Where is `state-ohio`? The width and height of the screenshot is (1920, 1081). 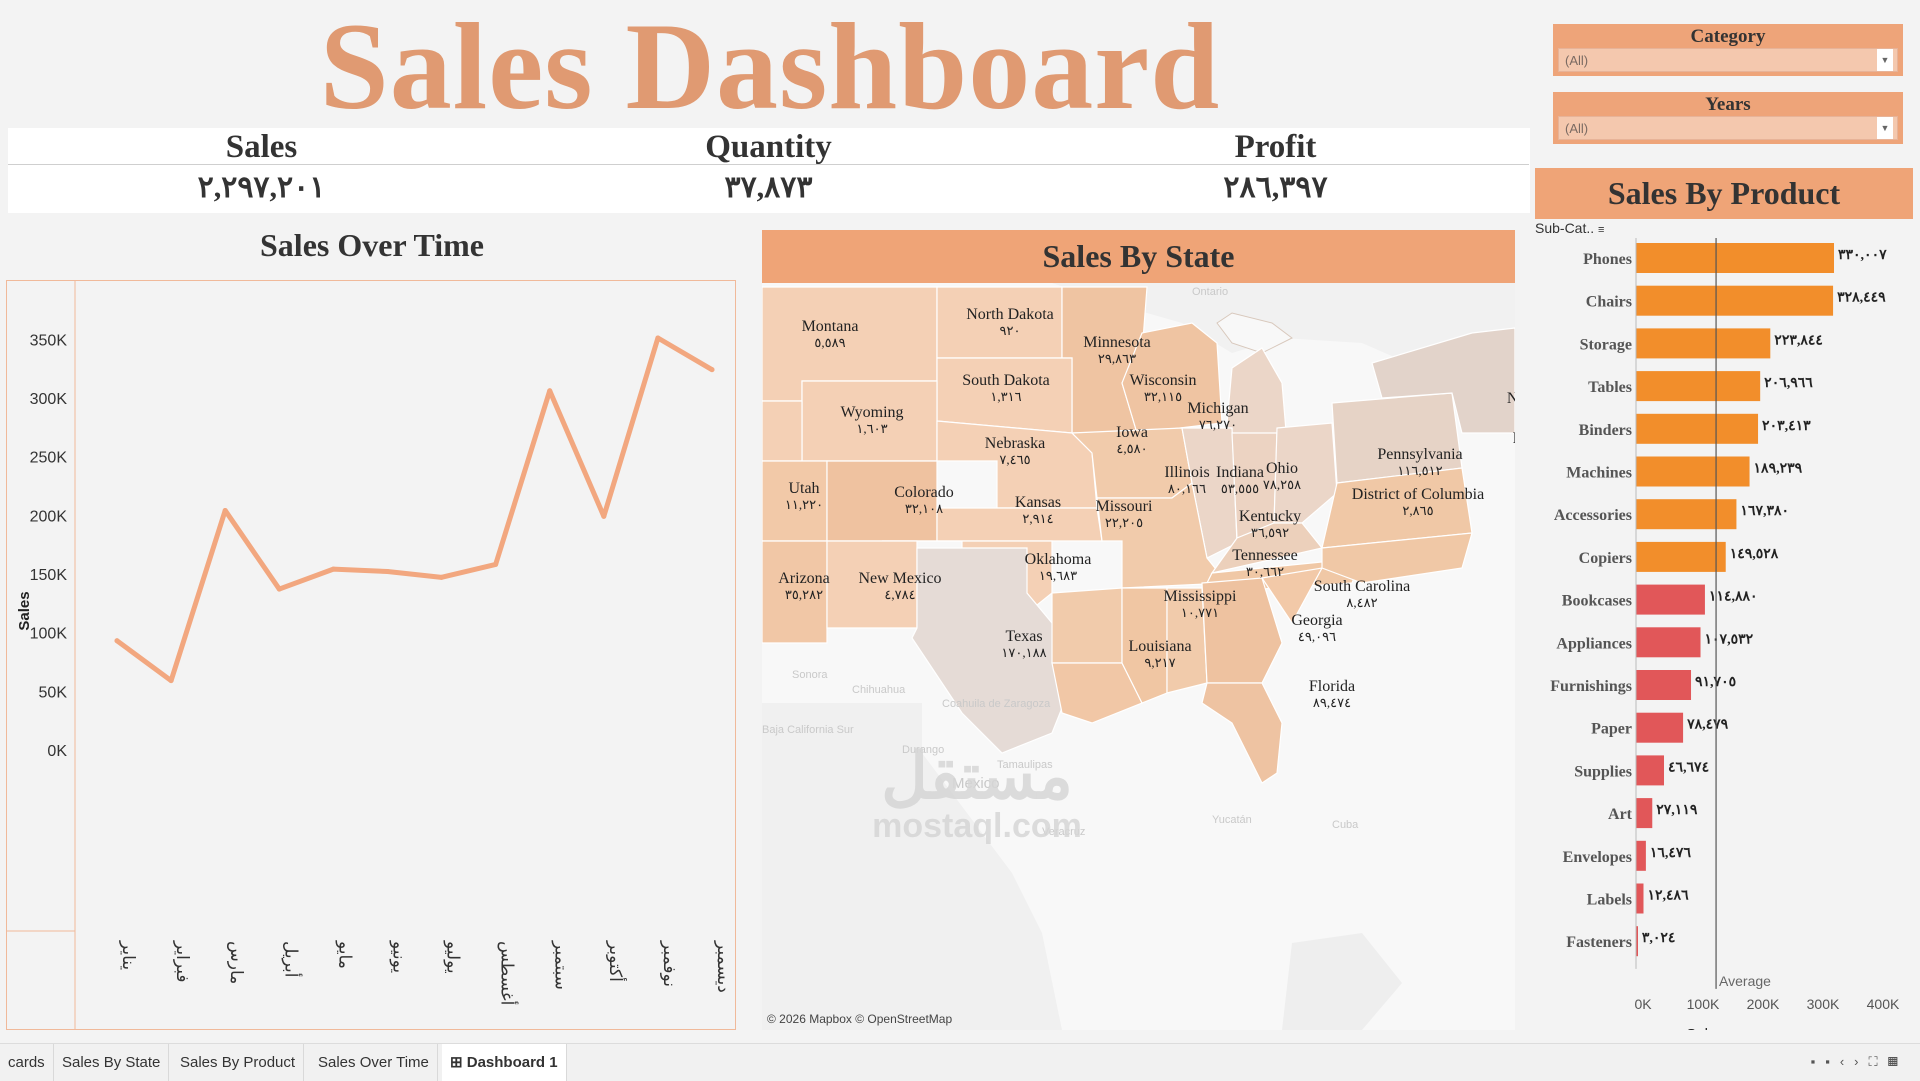 state-ohio is located at coordinates (1305, 473).